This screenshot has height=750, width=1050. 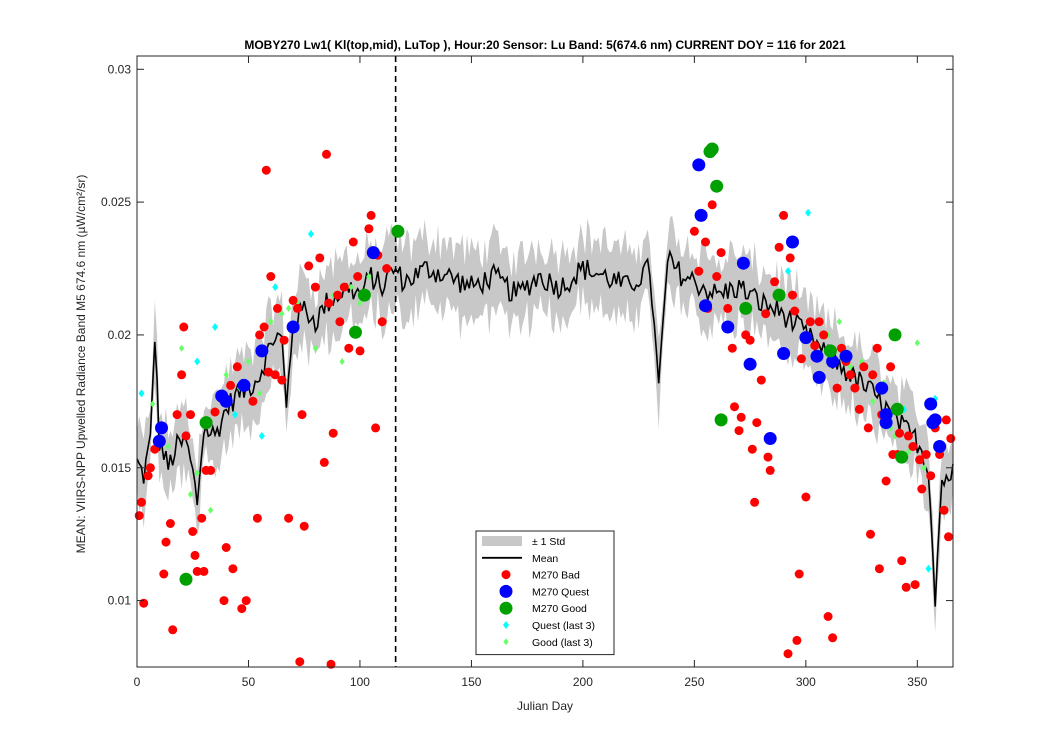 What do you see at coordinates (694, 682) in the screenshot?
I see `x-tick-label: 250` at bounding box center [694, 682].